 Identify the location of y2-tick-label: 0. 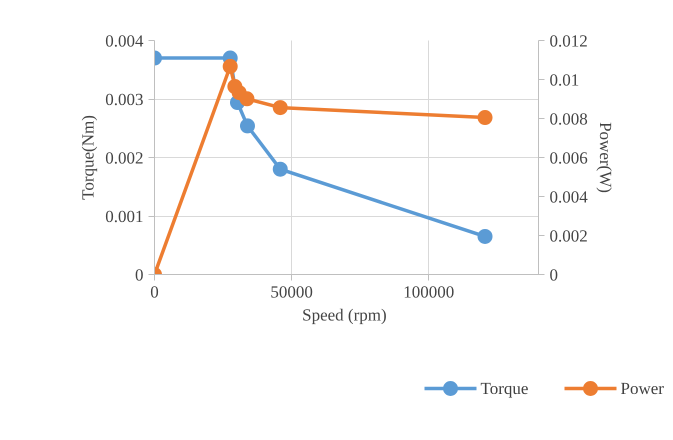
(554, 275).